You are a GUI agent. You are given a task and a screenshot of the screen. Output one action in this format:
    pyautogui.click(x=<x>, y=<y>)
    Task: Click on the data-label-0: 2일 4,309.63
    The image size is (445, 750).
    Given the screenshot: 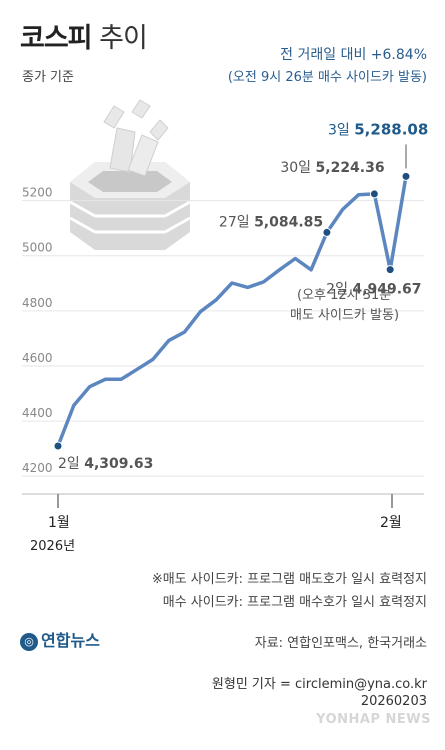 What is the action you would take?
    pyautogui.click(x=105, y=464)
    